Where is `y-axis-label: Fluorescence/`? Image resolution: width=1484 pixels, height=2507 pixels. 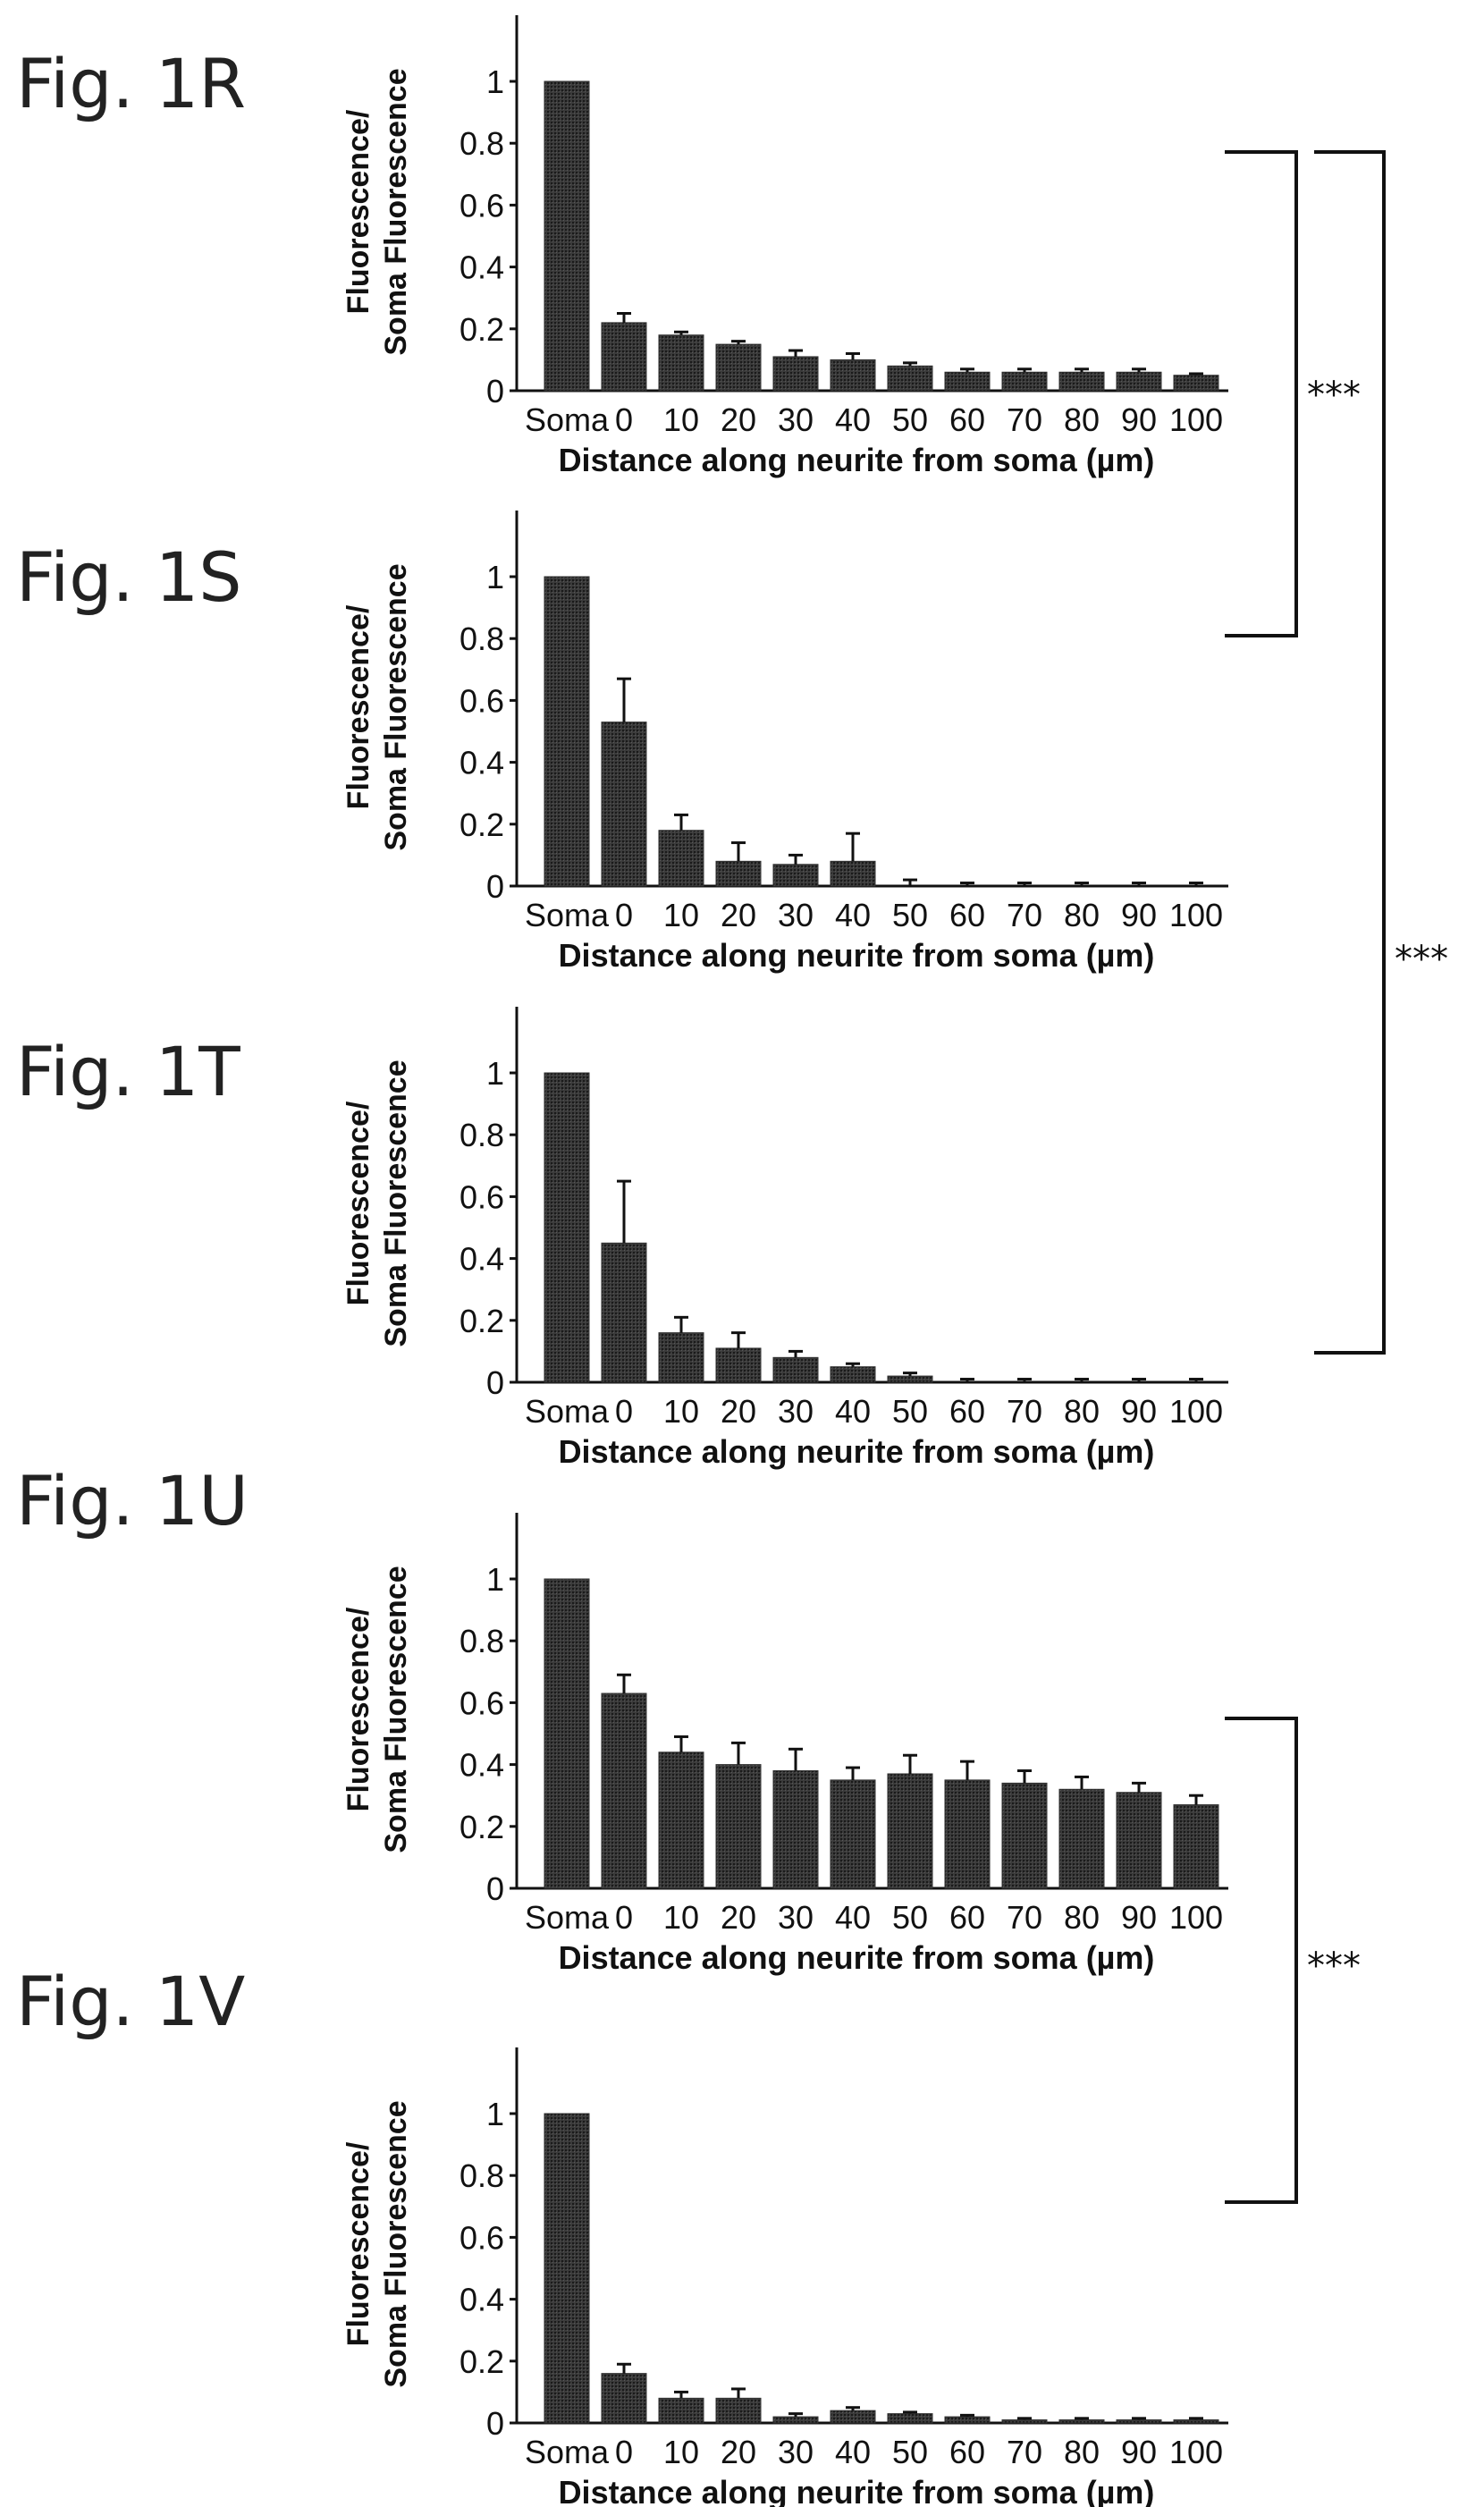
y-axis-label: Fluorescence/ is located at coordinates (358, 212).